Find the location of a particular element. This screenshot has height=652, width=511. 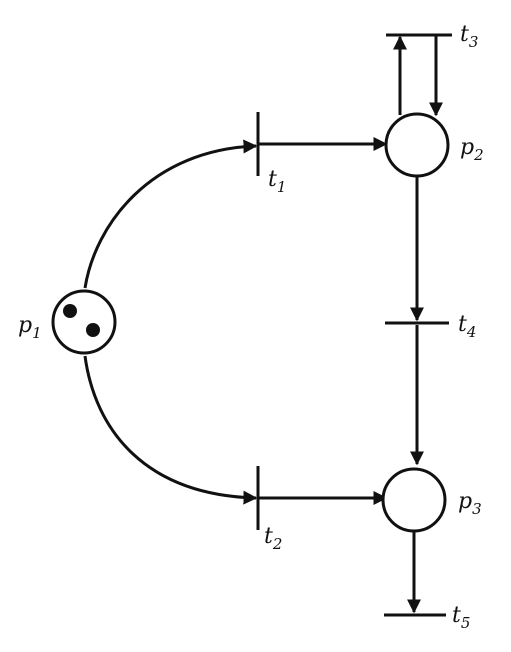

place-p1-tokens is located at coordinates (81, 320).